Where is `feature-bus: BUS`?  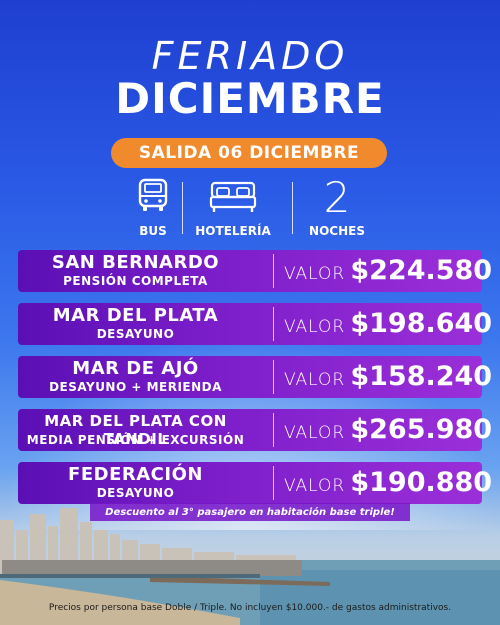
feature-bus: BUS is located at coordinates (153, 208).